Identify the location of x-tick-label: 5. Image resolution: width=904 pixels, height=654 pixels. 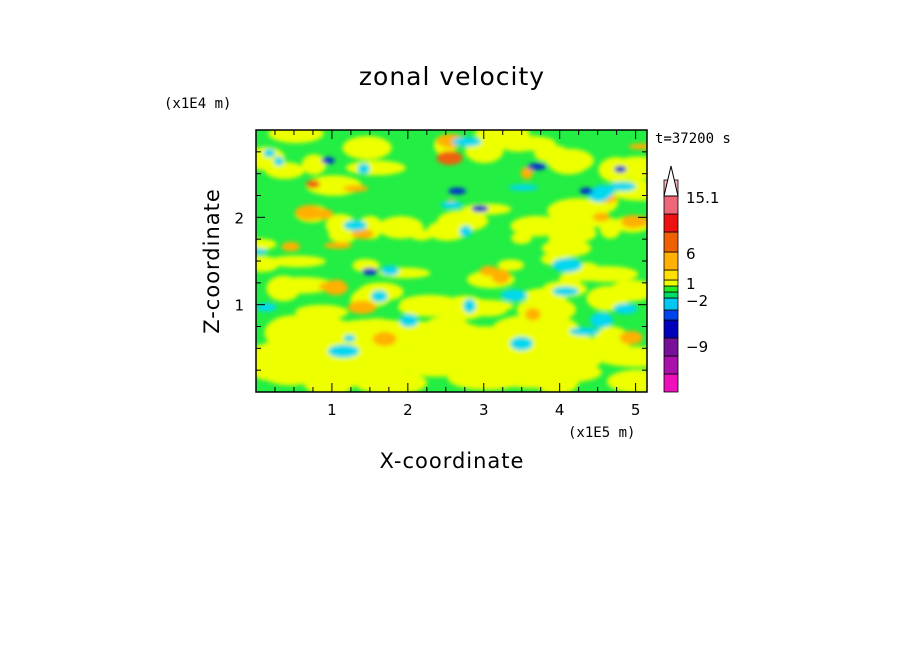
(636, 410).